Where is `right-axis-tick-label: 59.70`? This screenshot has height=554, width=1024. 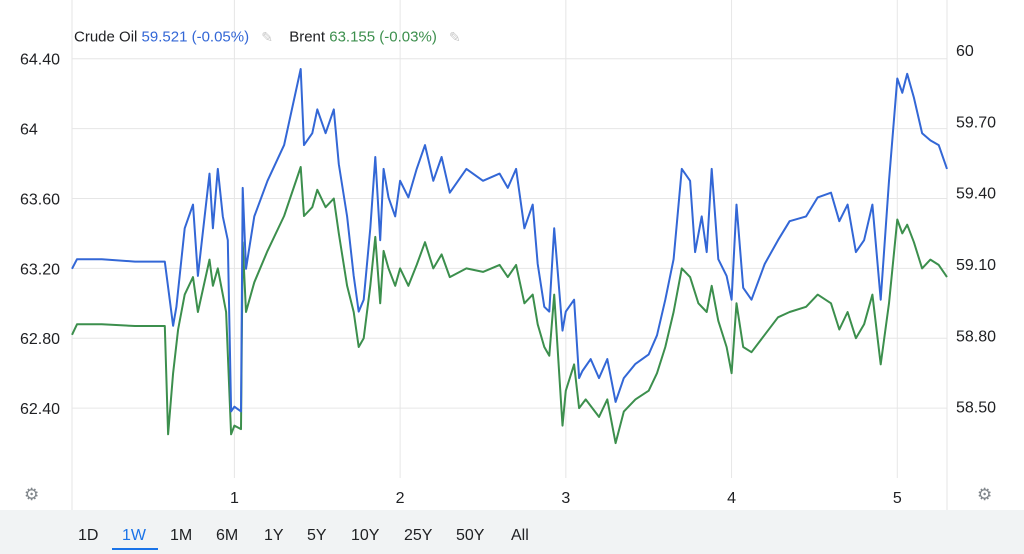
right-axis-tick-label: 59.70 is located at coordinates (976, 122).